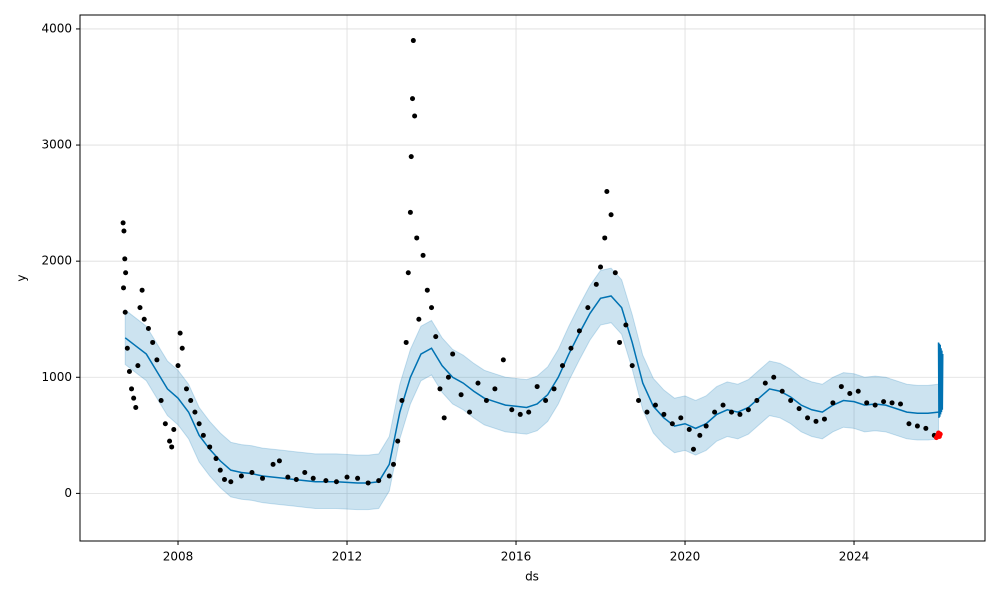 The width and height of the screenshot is (1000, 600). Describe the element at coordinates (56, 377) in the screenshot. I see `y-tick-label: 1000` at that location.